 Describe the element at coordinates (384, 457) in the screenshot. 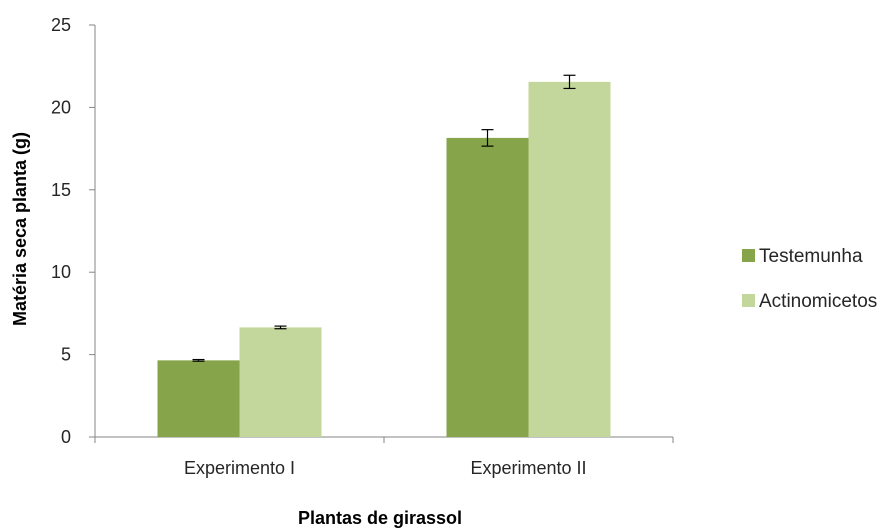

I see `x-ticks: Experimento I Experimento II` at that location.